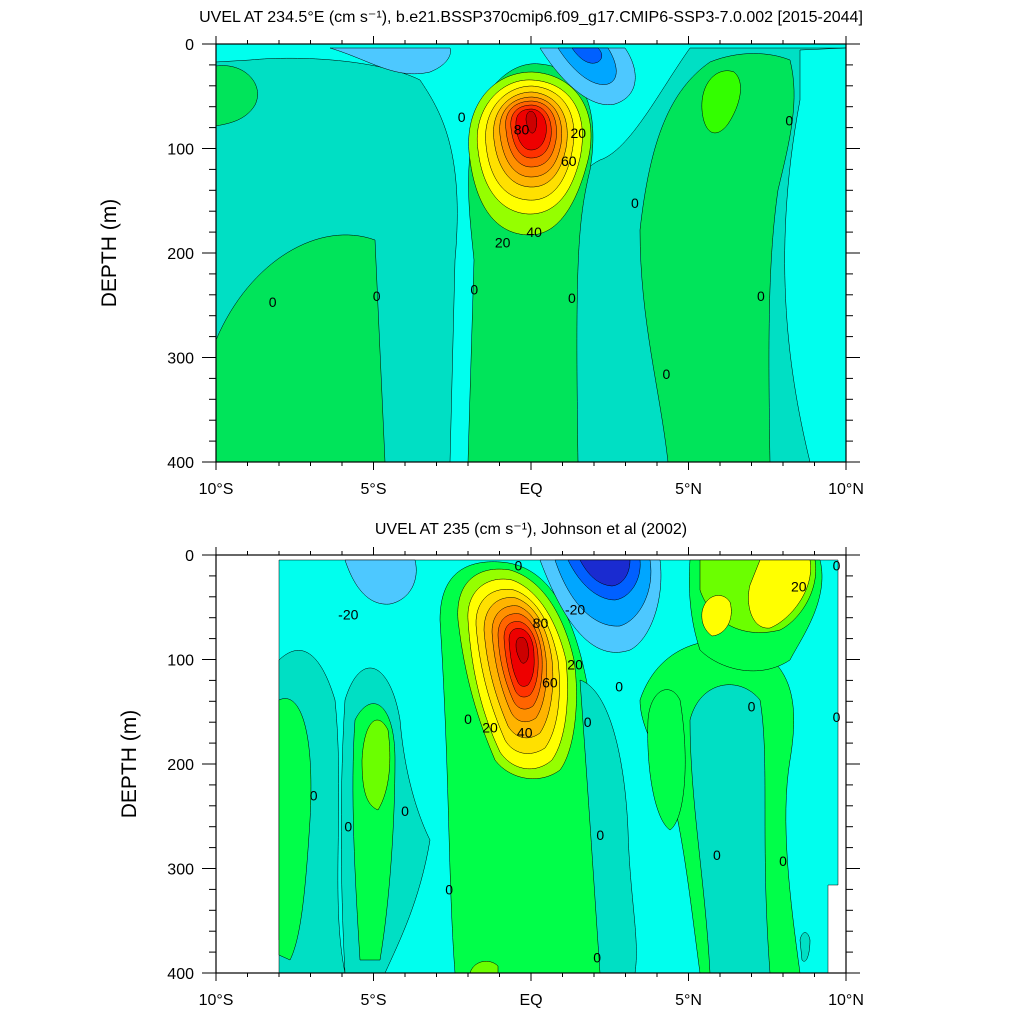 This screenshot has height=1024, width=1024. What do you see at coordinates (129, 764) in the screenshot?
I see `panel-bottom-ylabel: DEPTH (m)` at bounding box center [129, 764].